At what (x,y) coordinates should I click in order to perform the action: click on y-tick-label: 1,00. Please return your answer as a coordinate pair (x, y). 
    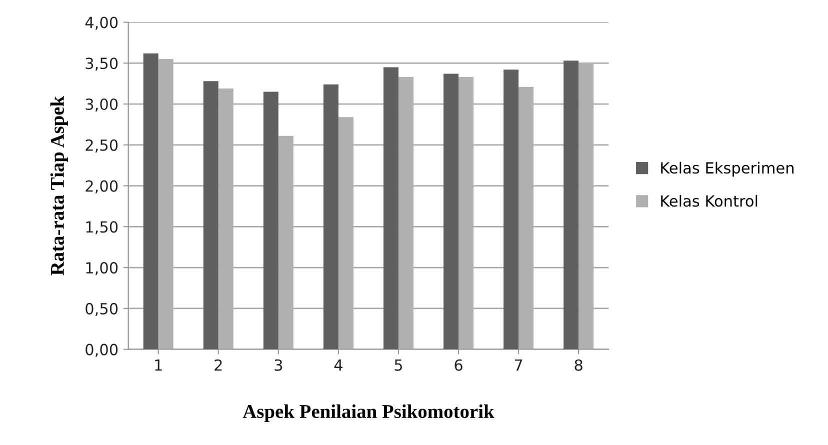
    Looking at the image, I should click on (102, 269).